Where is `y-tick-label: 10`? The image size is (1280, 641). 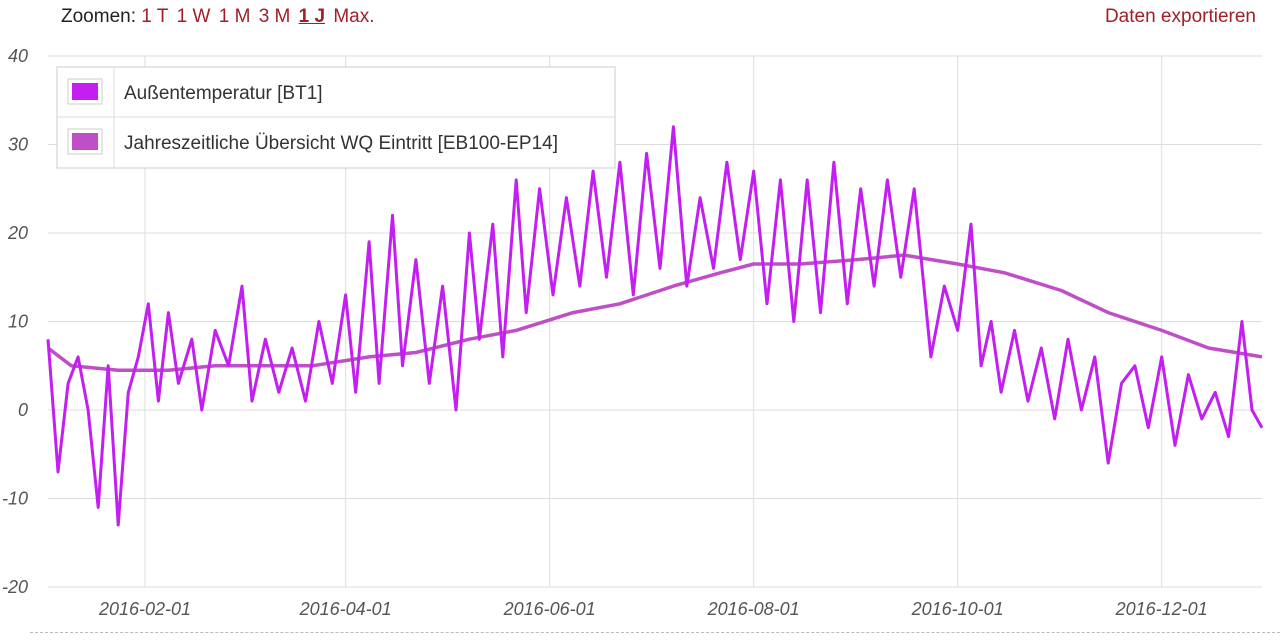 y-tick-label: 10 is located at coordinates (18, 322).